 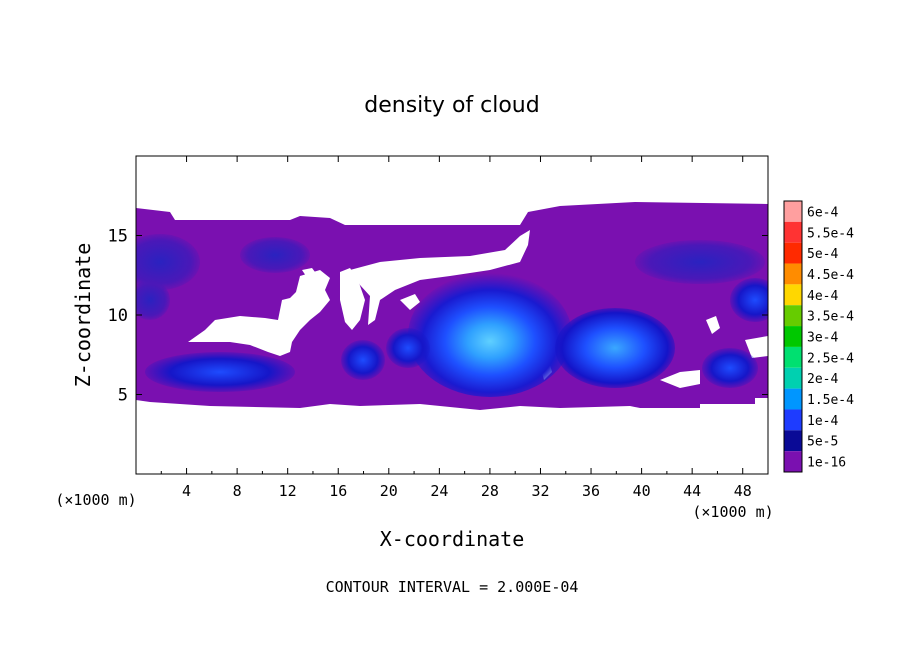 What do you see at coordinates (749, 300) in the screenshot?
I see `core-far-right` at bounding box center [749, 300].